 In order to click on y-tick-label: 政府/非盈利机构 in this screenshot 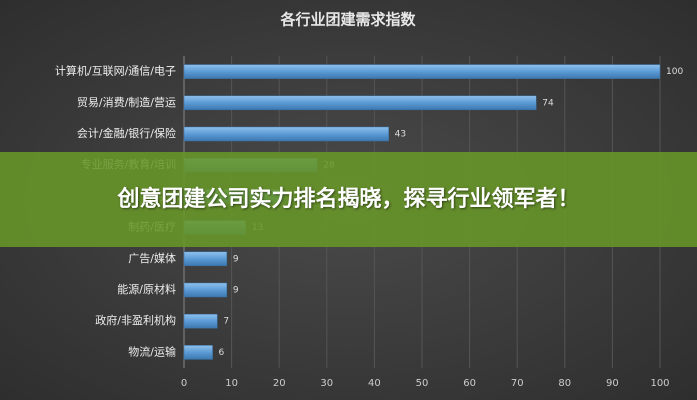, I will do `click(135, 320)`.